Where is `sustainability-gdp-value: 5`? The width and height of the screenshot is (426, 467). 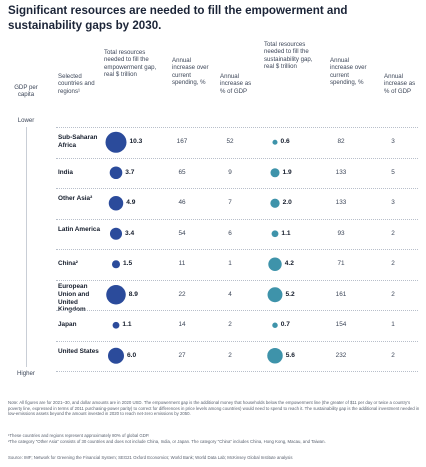 sustainability-gdp-value: 5 is located at coordinates (393, 172).